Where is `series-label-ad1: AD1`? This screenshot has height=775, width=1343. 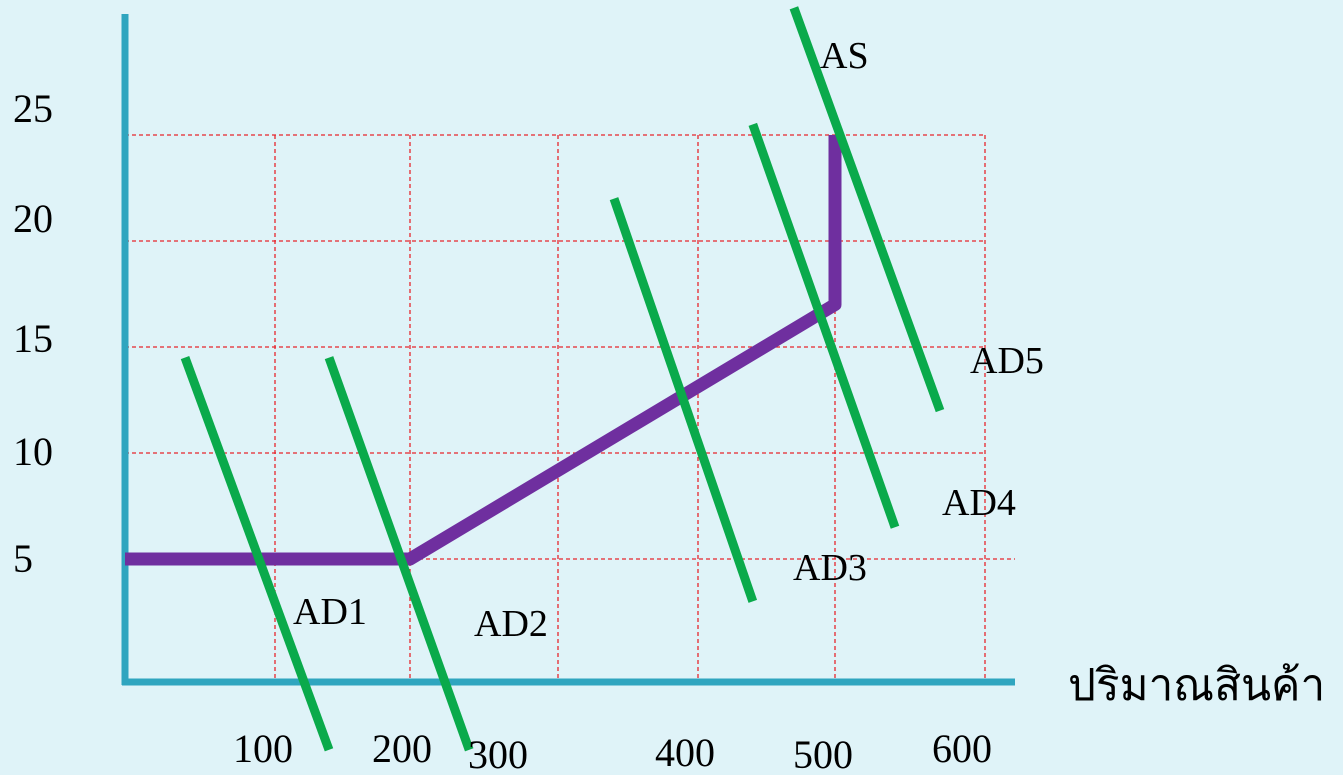 series-label-ad1: AD1 is located at coordinates (330, 612).